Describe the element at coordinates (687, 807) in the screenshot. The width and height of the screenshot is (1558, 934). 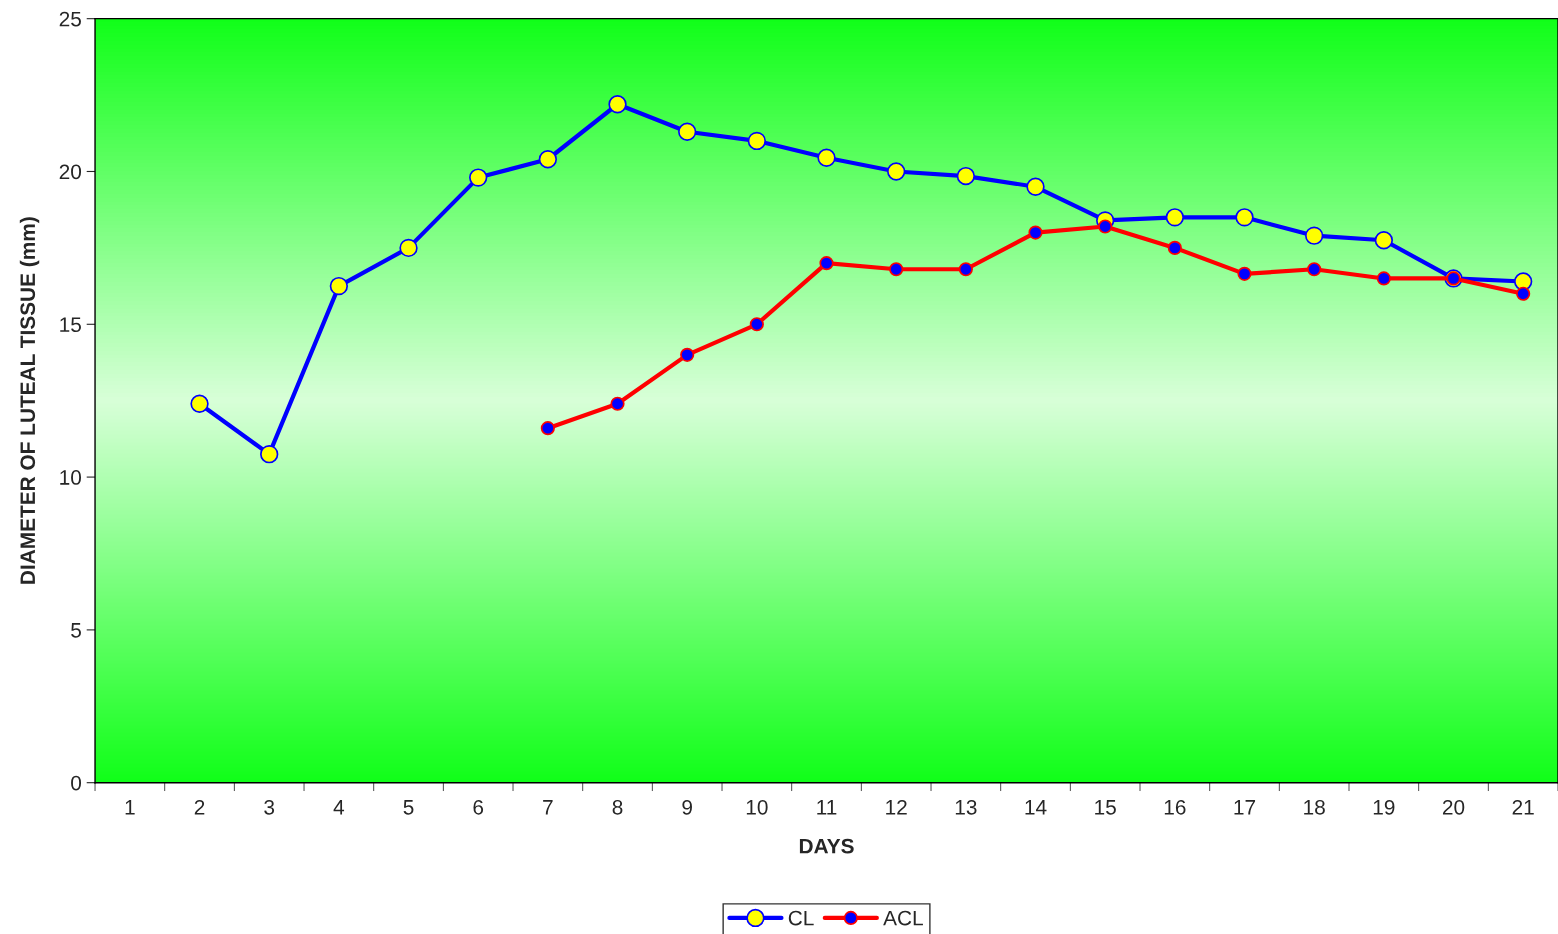
I see `x-tick-label: 9` at that location.